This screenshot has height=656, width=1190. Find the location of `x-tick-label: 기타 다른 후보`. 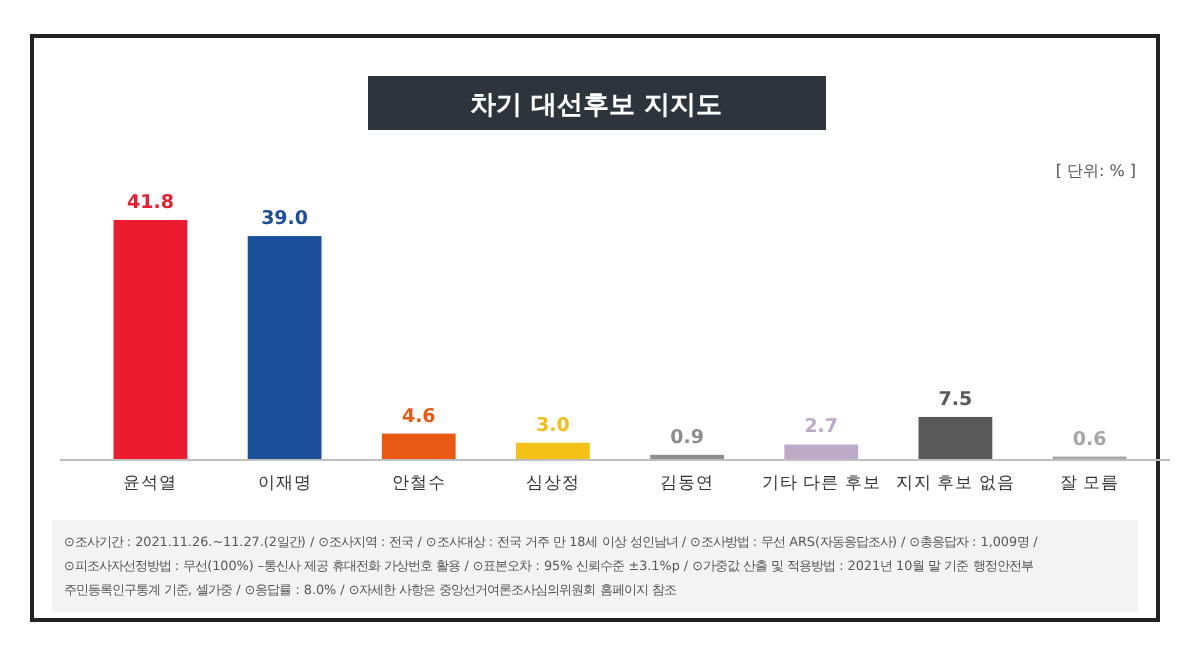

x-tick-label: 기타 다른 후보 is located at coordinates (821, 484).